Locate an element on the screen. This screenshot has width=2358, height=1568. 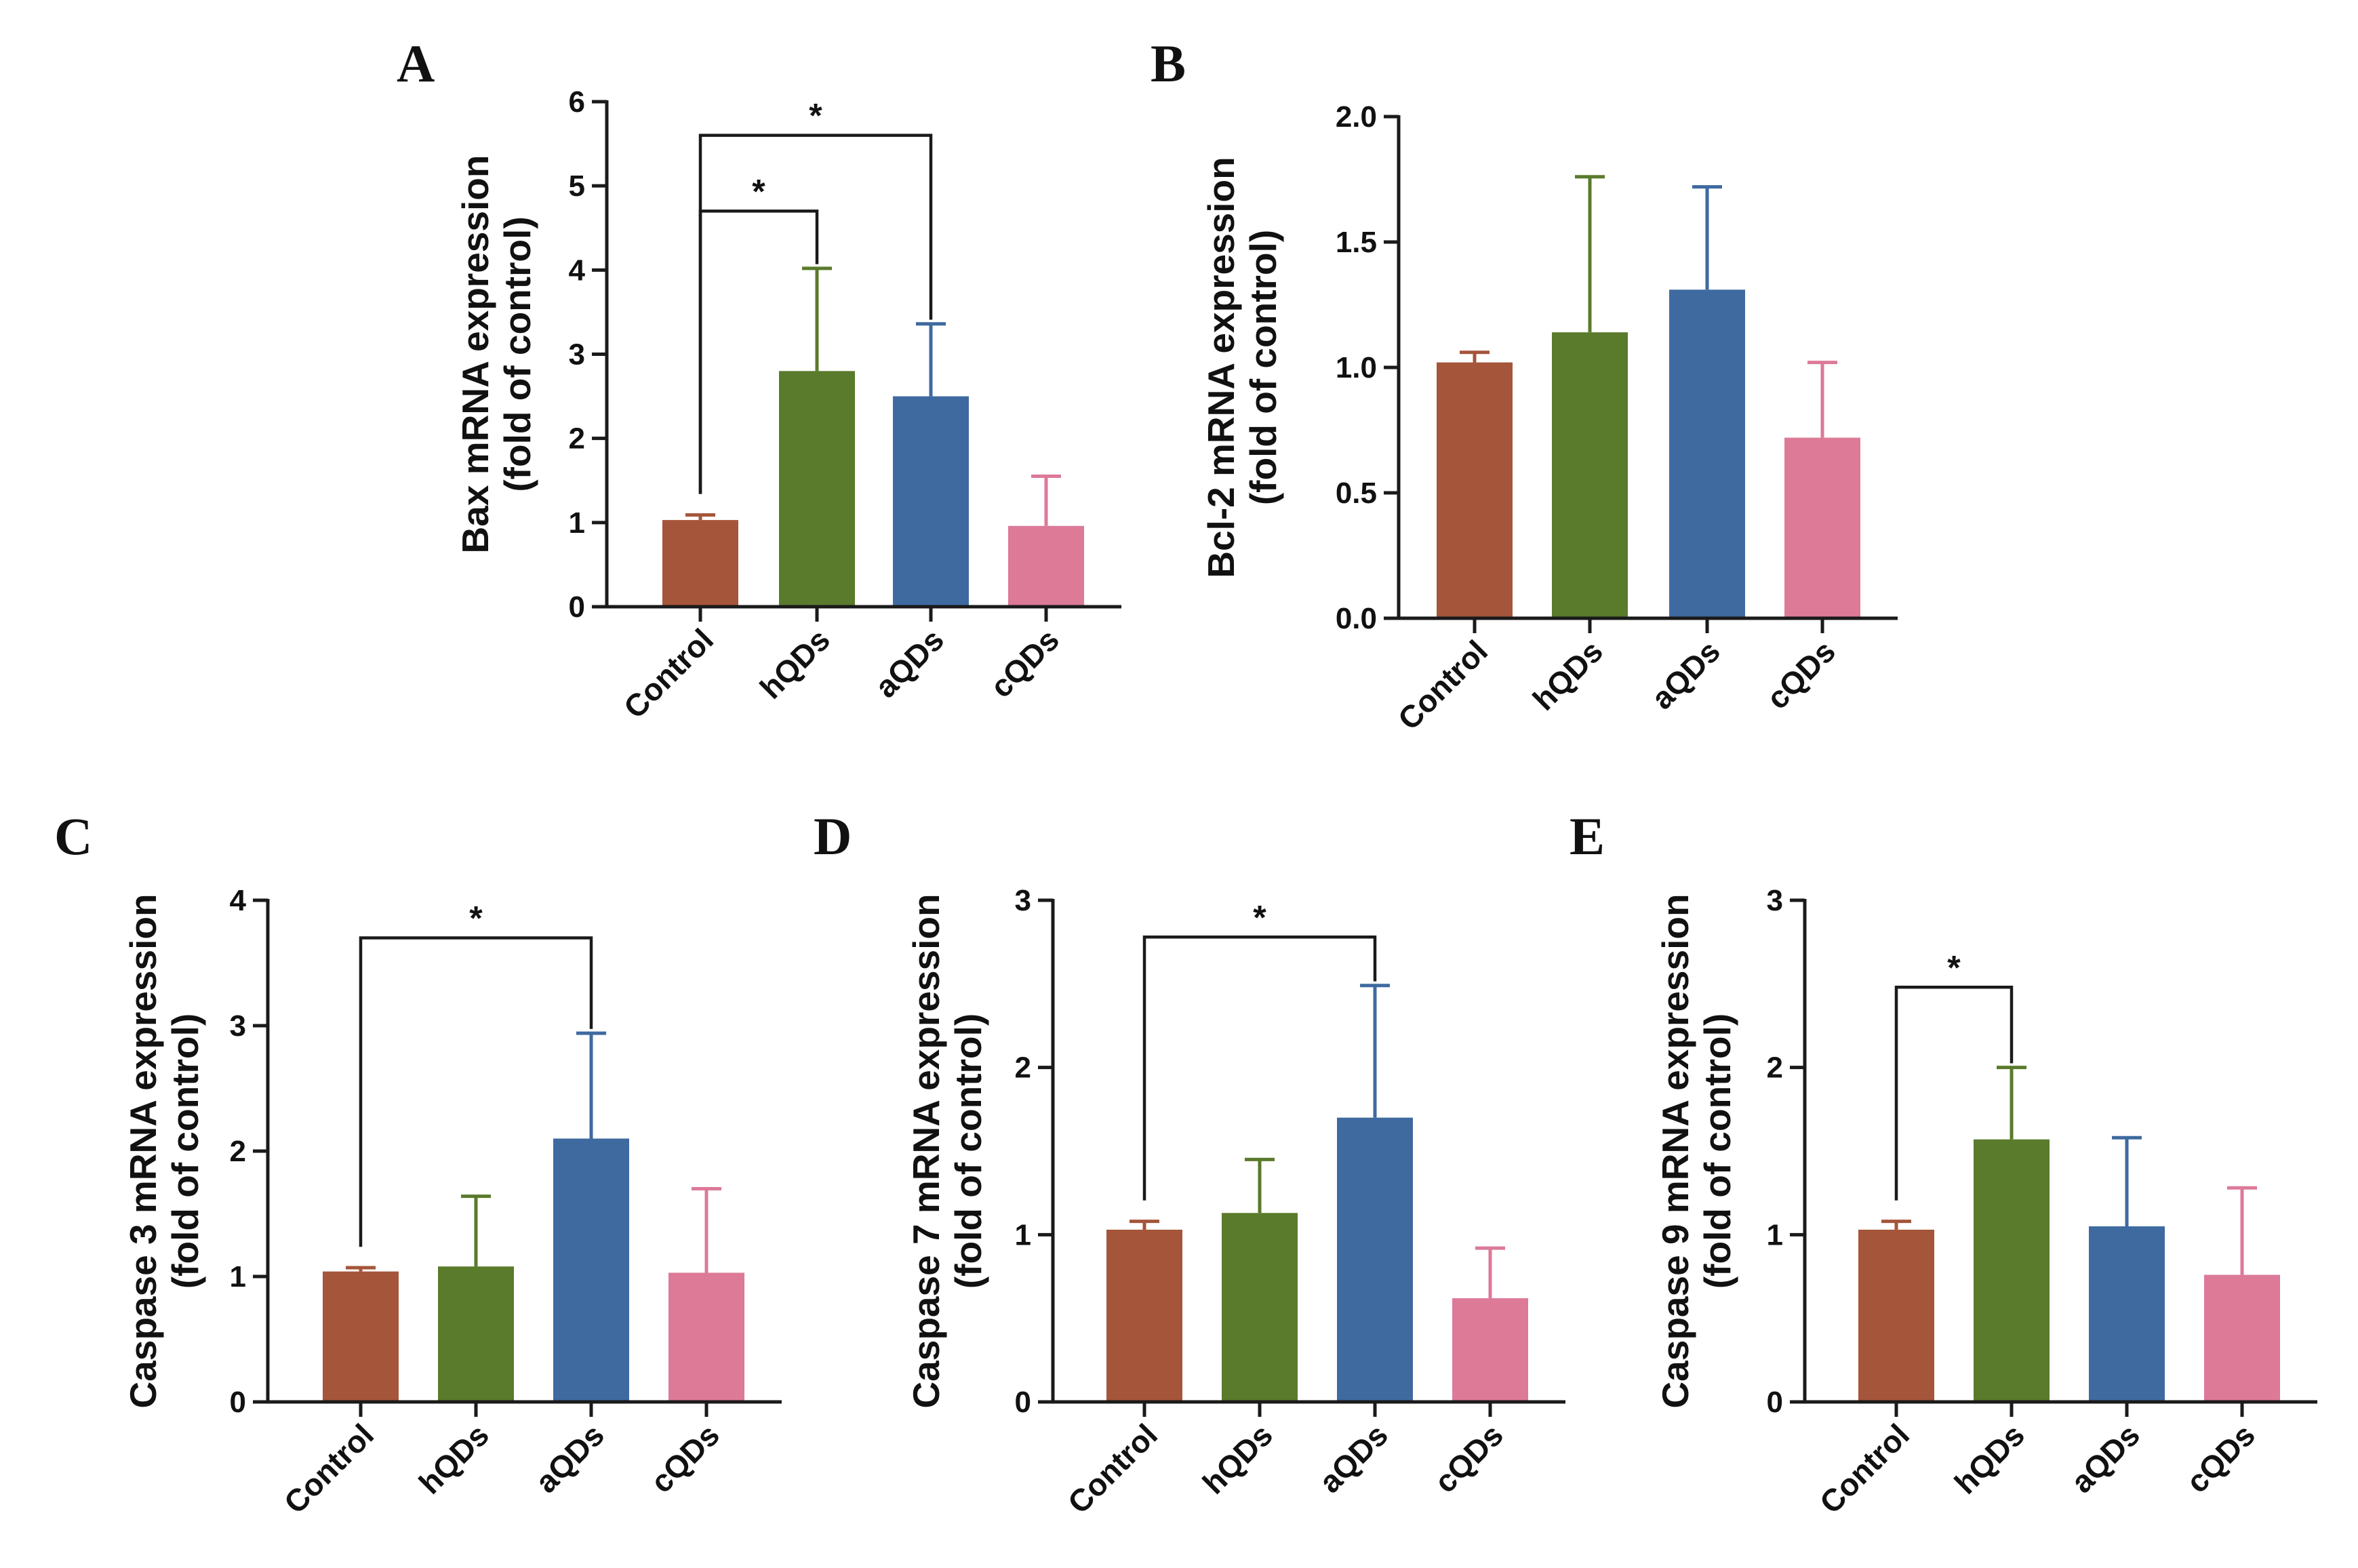
panel-letter: E is located at coordinates (1587, 837).